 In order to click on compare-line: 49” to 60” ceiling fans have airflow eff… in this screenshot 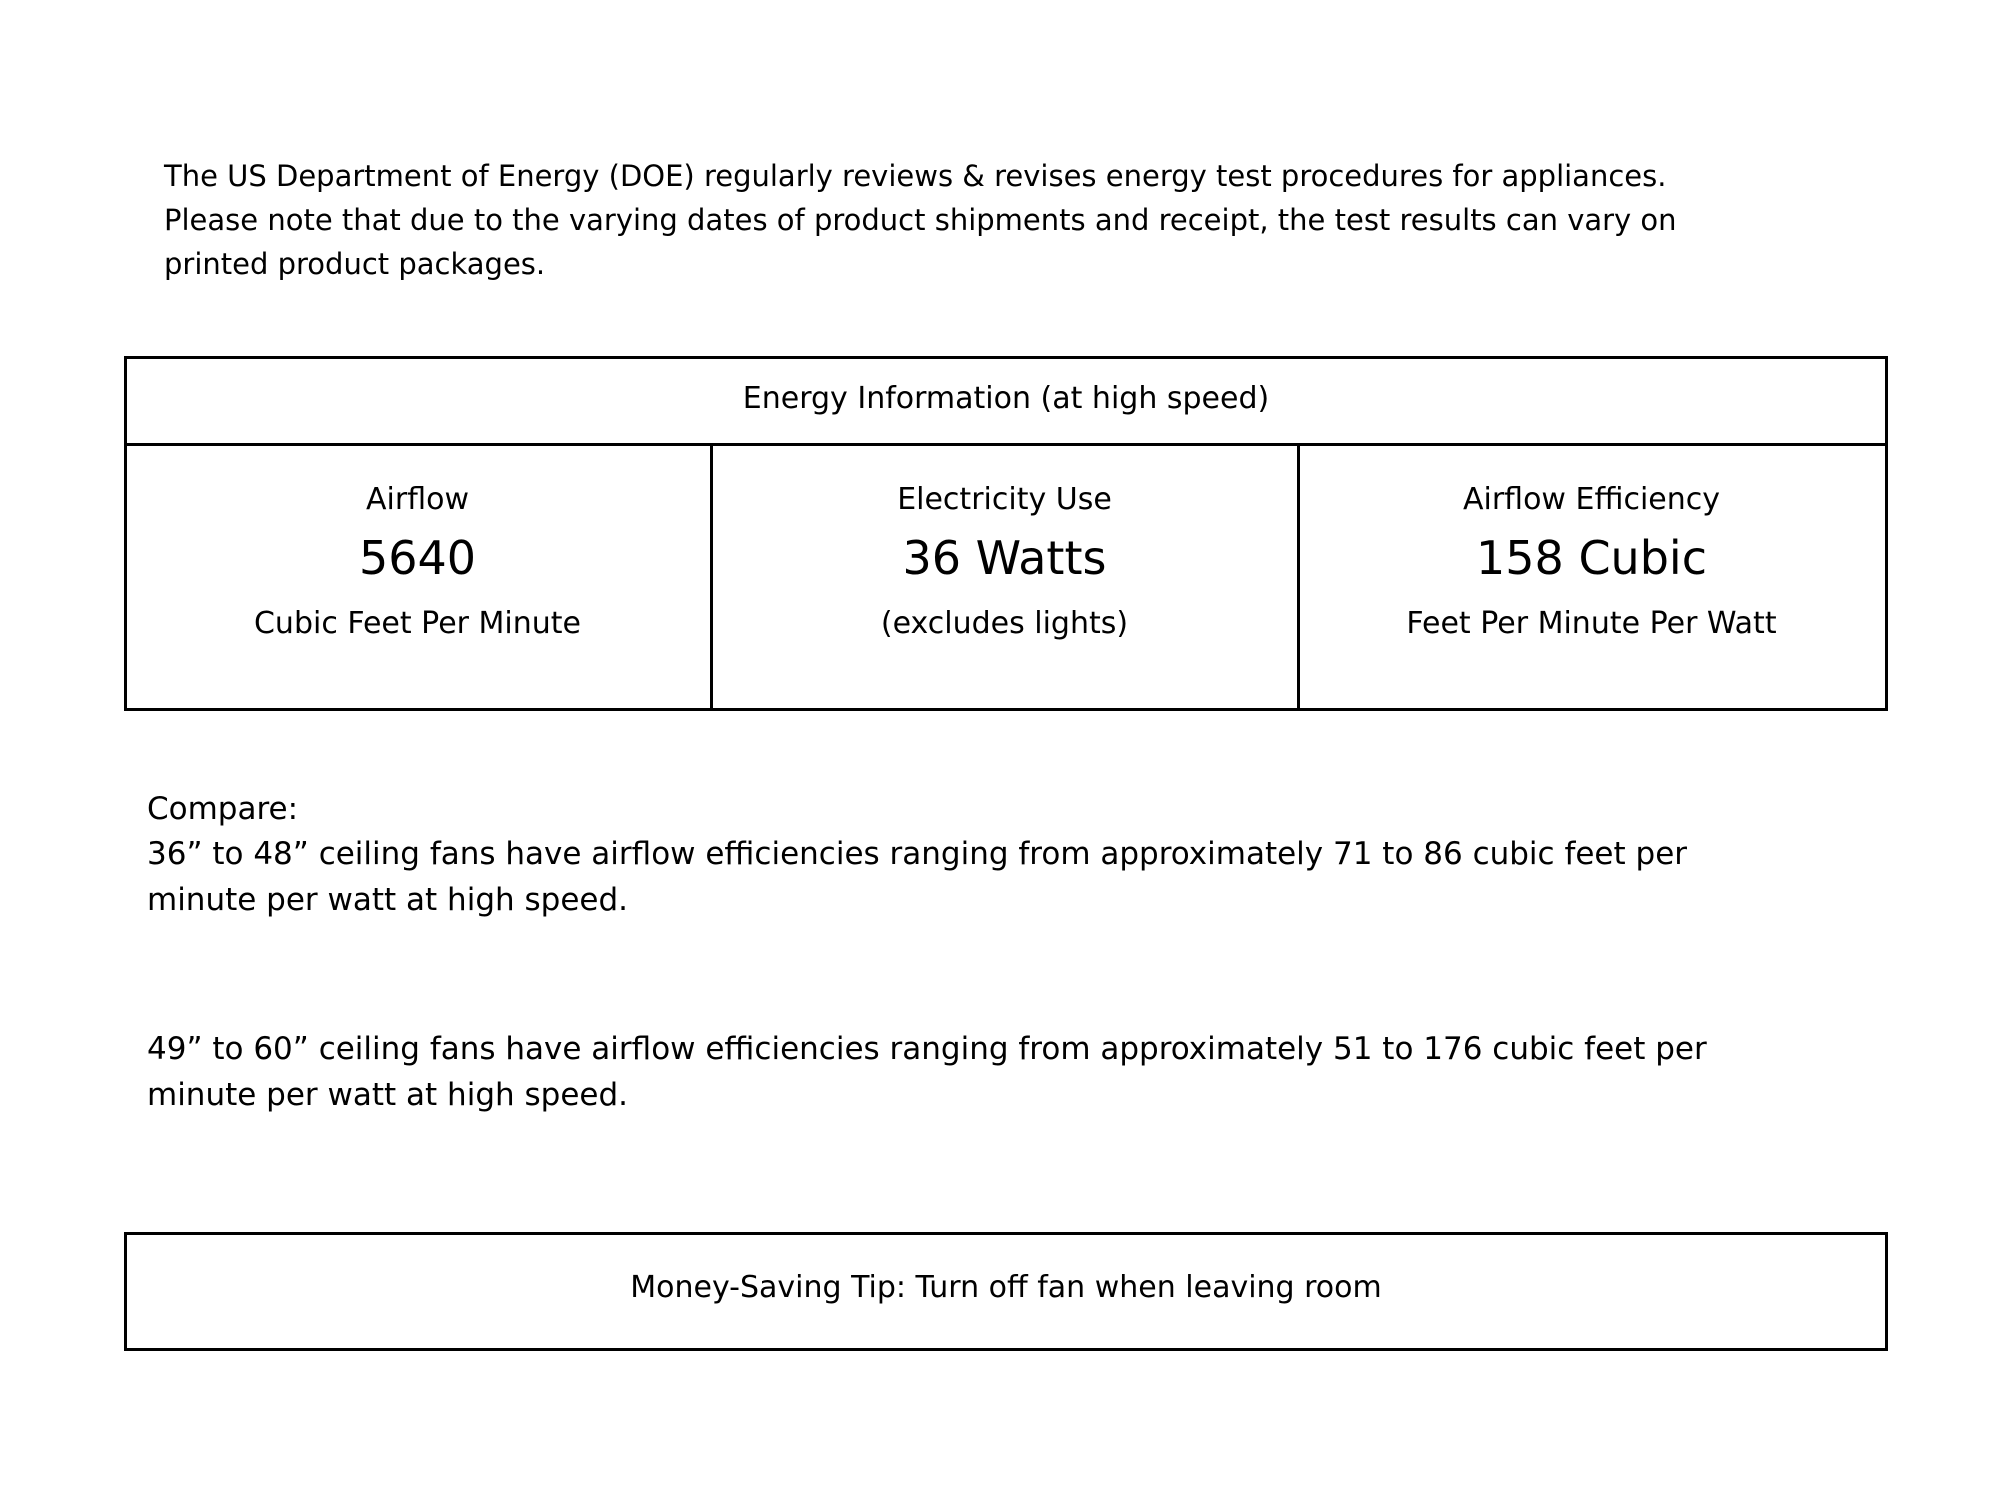, I will do `click(927, 1049)`.